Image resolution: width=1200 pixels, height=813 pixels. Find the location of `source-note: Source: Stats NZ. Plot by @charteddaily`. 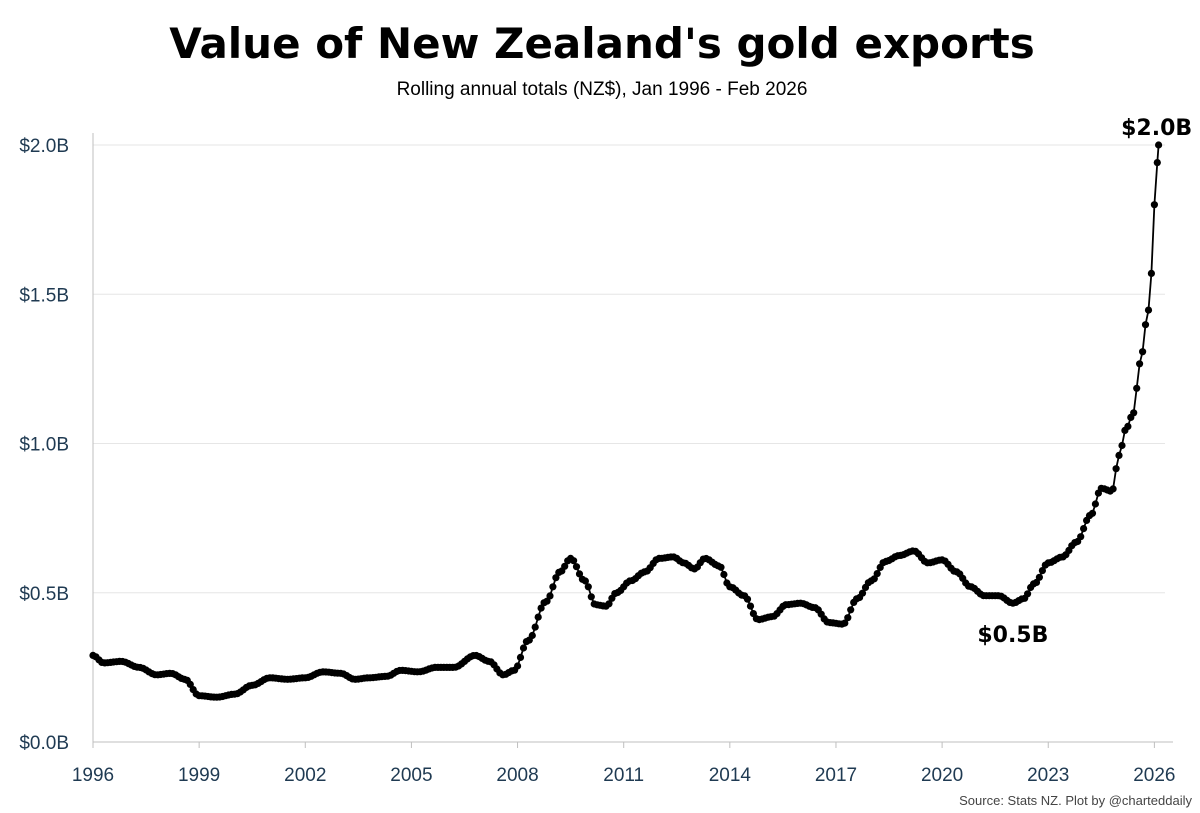

source-note: Source: Stats NZ. Plot by @charteddaily is located at coordinates (1075, 800).